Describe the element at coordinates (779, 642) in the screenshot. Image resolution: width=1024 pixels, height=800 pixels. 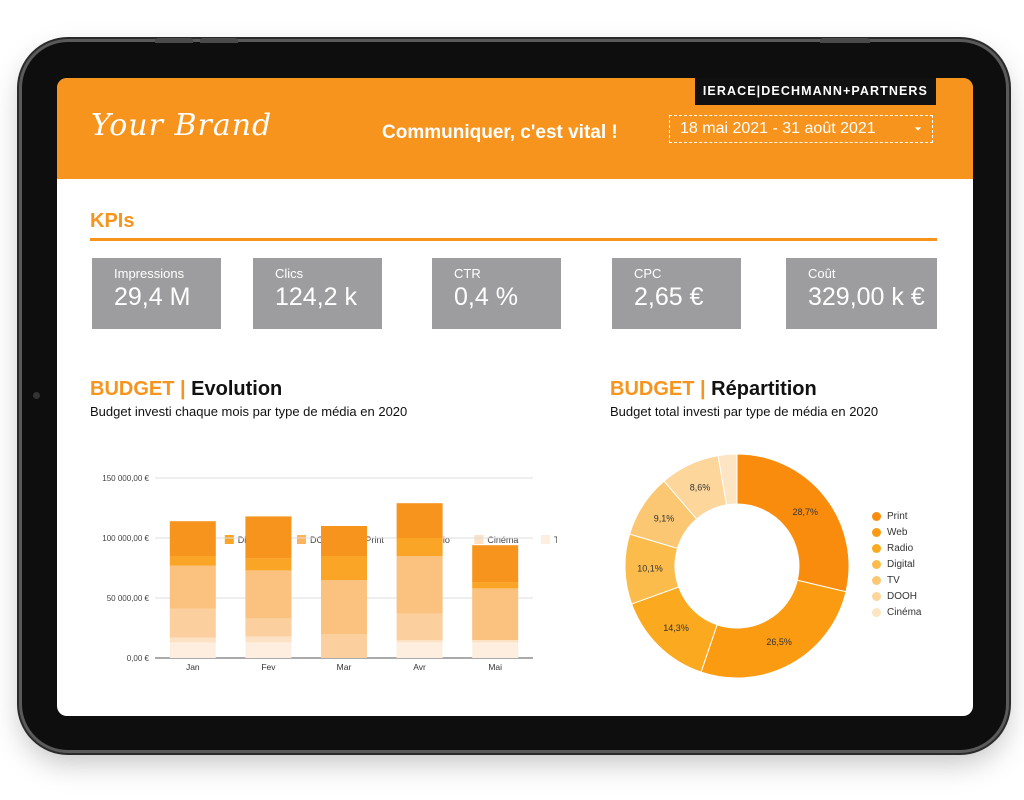
I see `donut-slice-label: 26,5%` at that location.